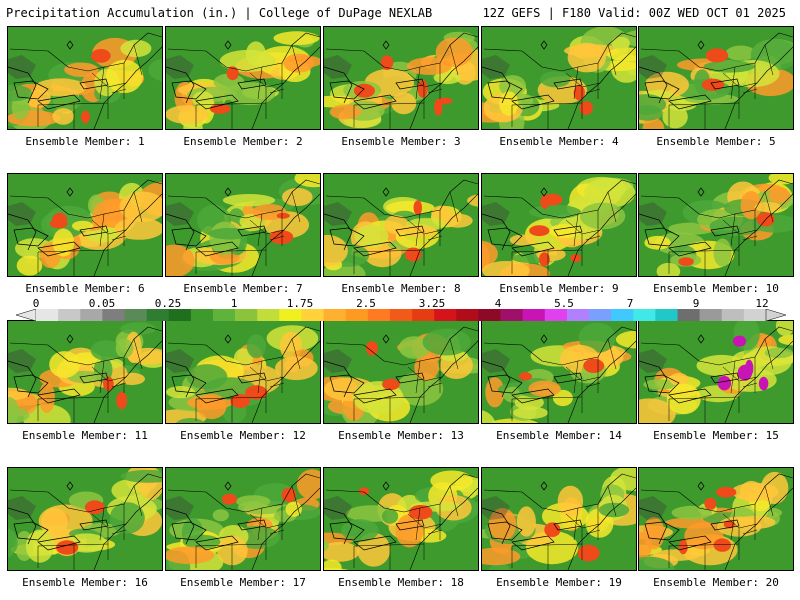 This screenshot has height=600, width=800. I want to click on ensemble-member-label: Ensemble Member: 14, so click(559, 435).